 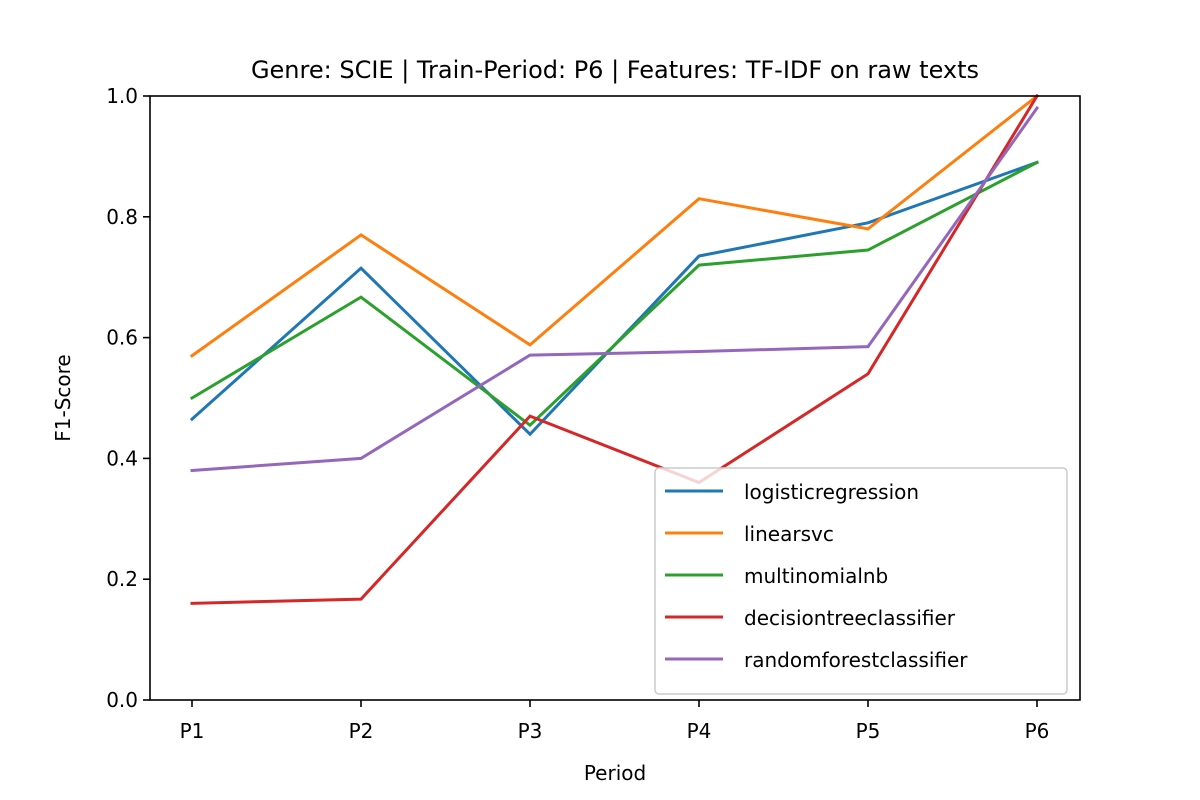 I want to click on y-tick-label: 0.2, so click(x=122, y=579).